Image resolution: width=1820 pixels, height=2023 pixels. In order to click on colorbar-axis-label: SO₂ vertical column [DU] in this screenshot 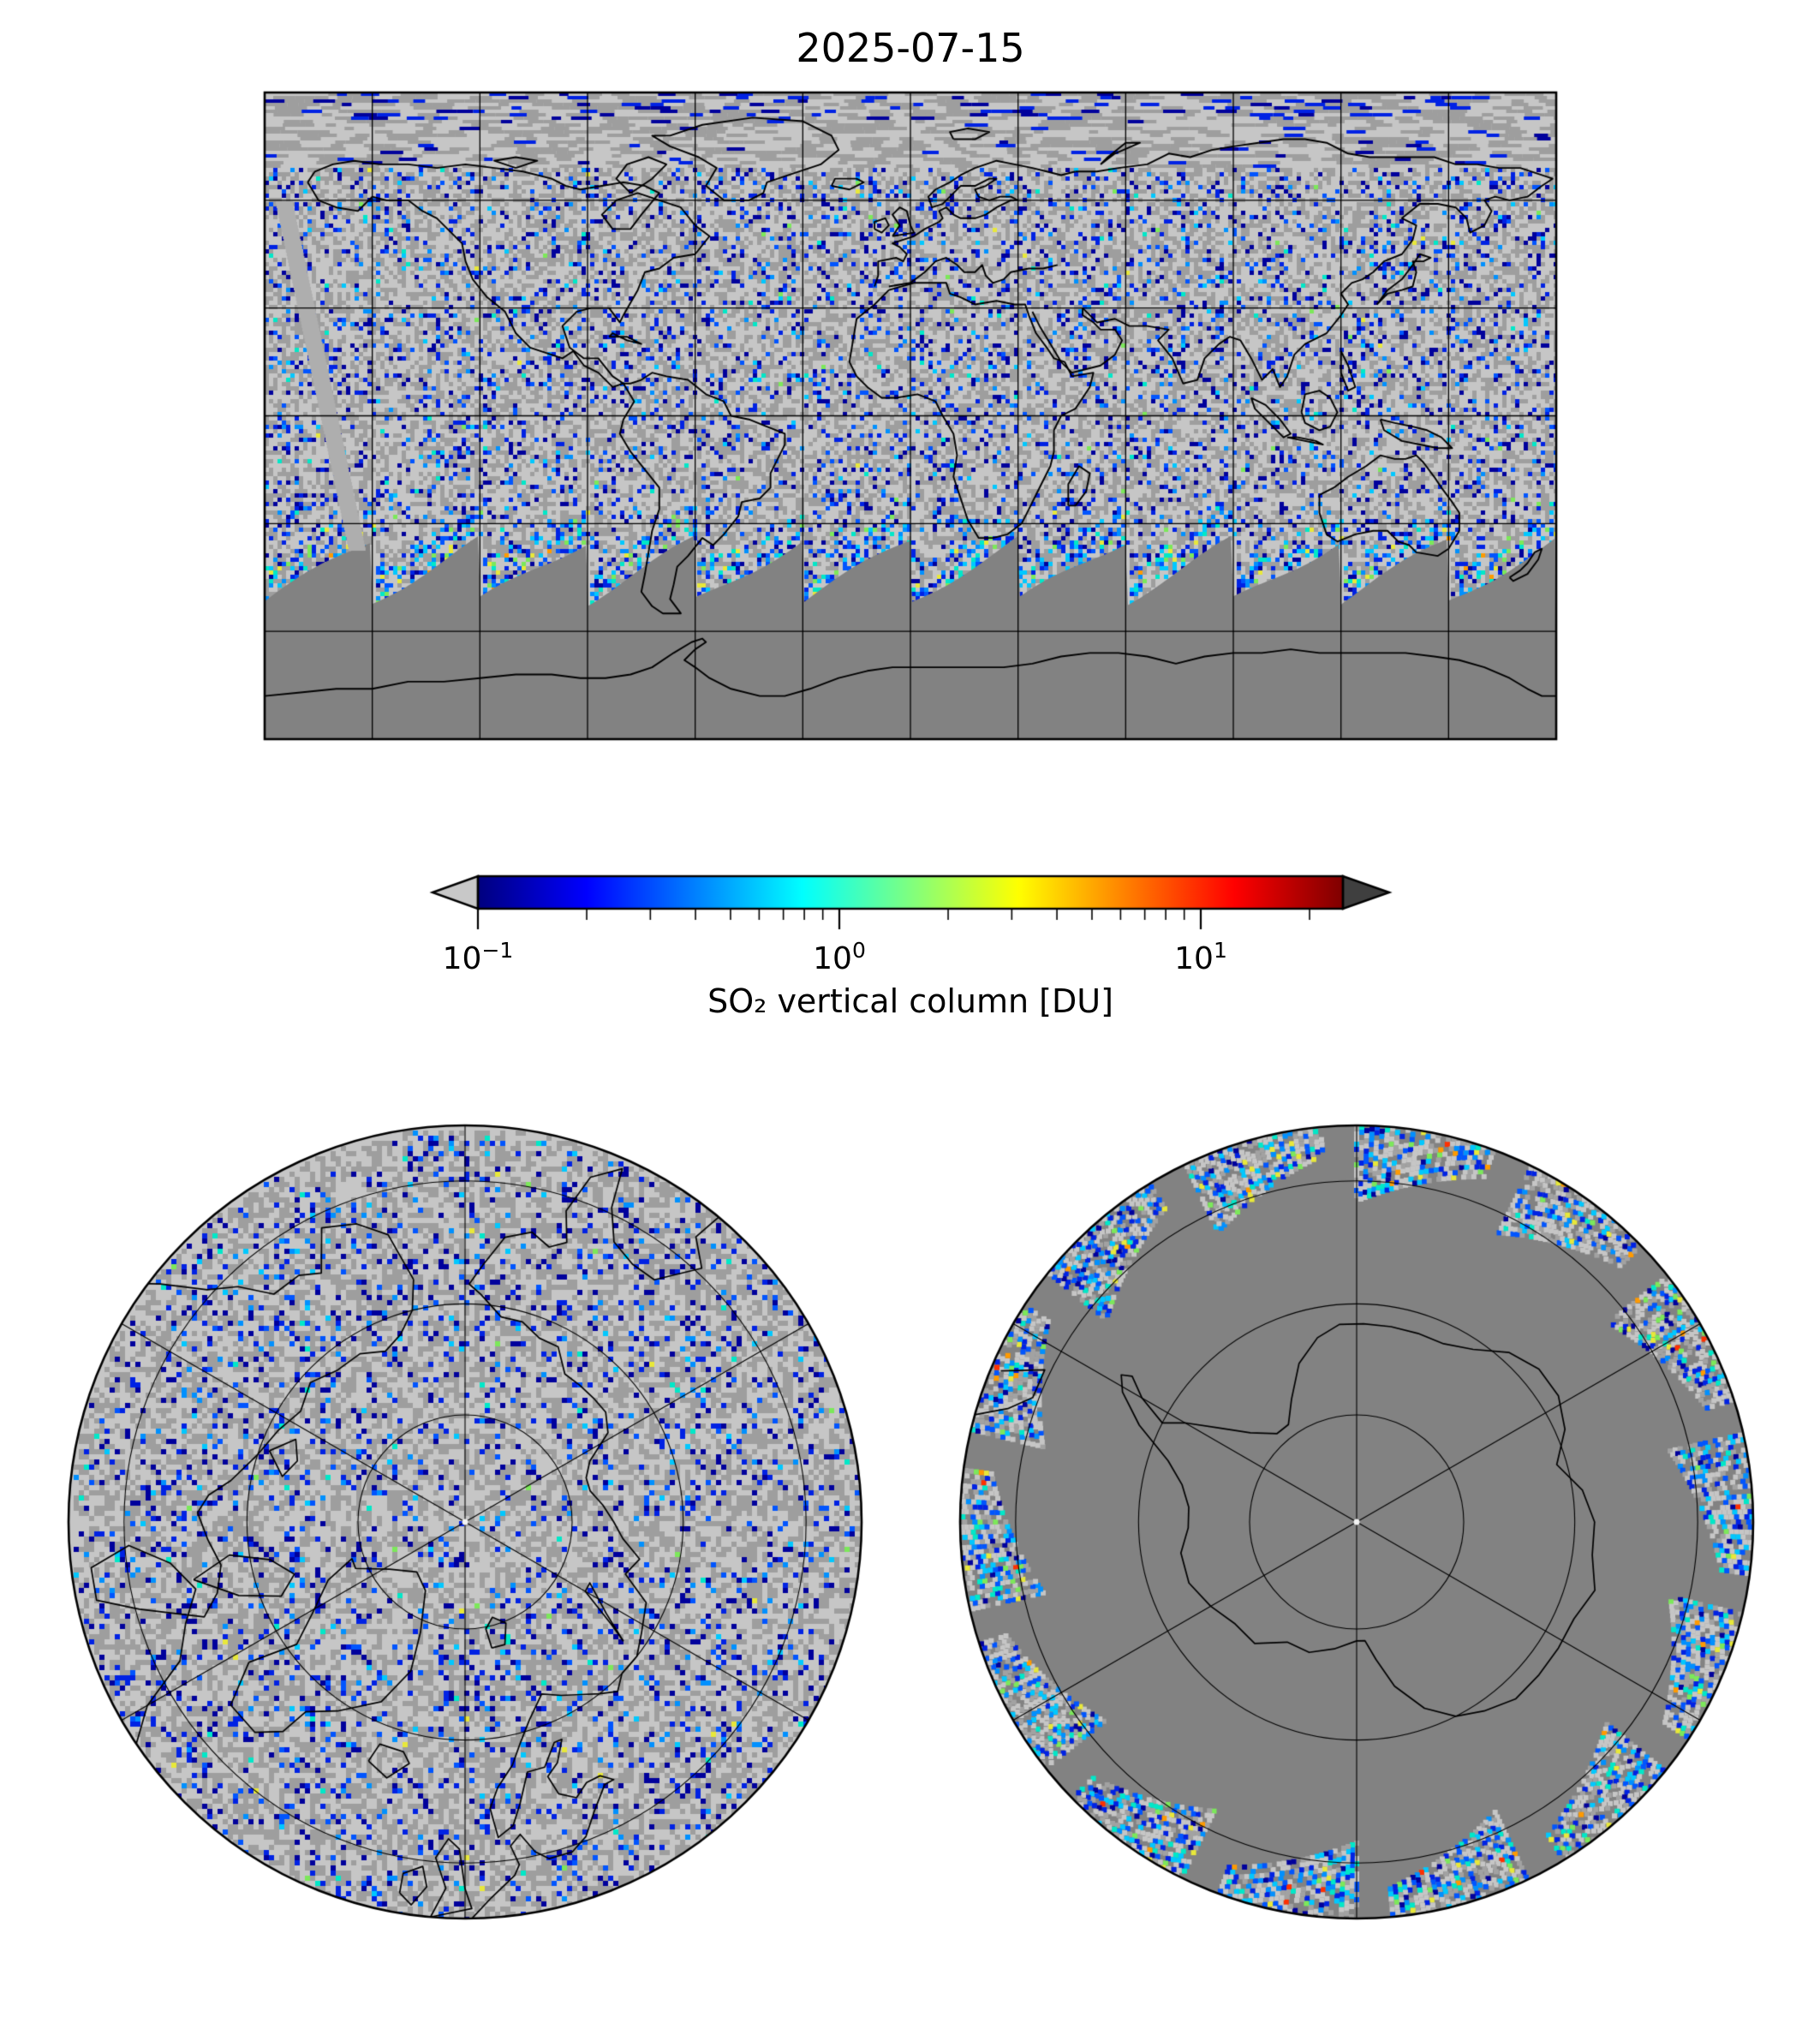, I will do `click(910, 1001)`.